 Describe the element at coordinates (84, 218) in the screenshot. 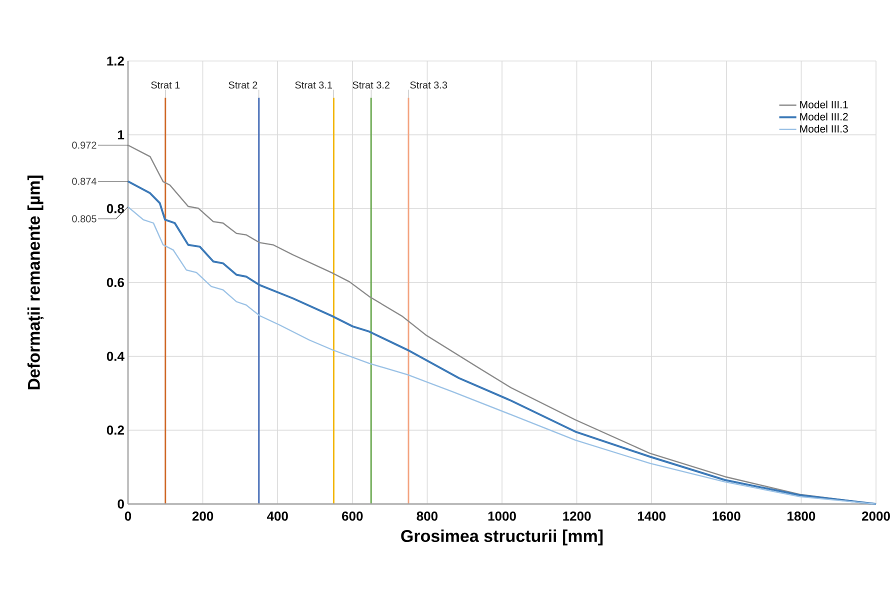

I see `data-label: 0.805` at that location.